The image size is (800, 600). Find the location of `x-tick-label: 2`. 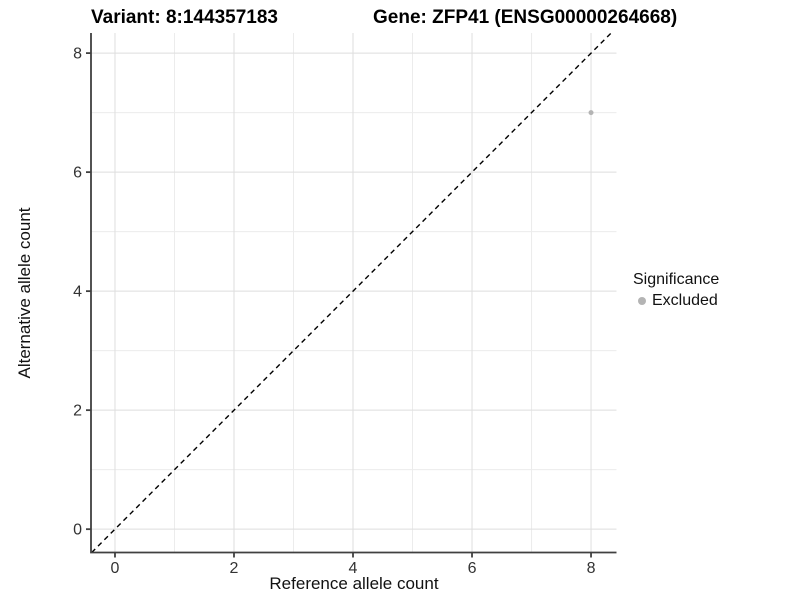

x-tick-label: 2 is located at coordinates (234, 568).